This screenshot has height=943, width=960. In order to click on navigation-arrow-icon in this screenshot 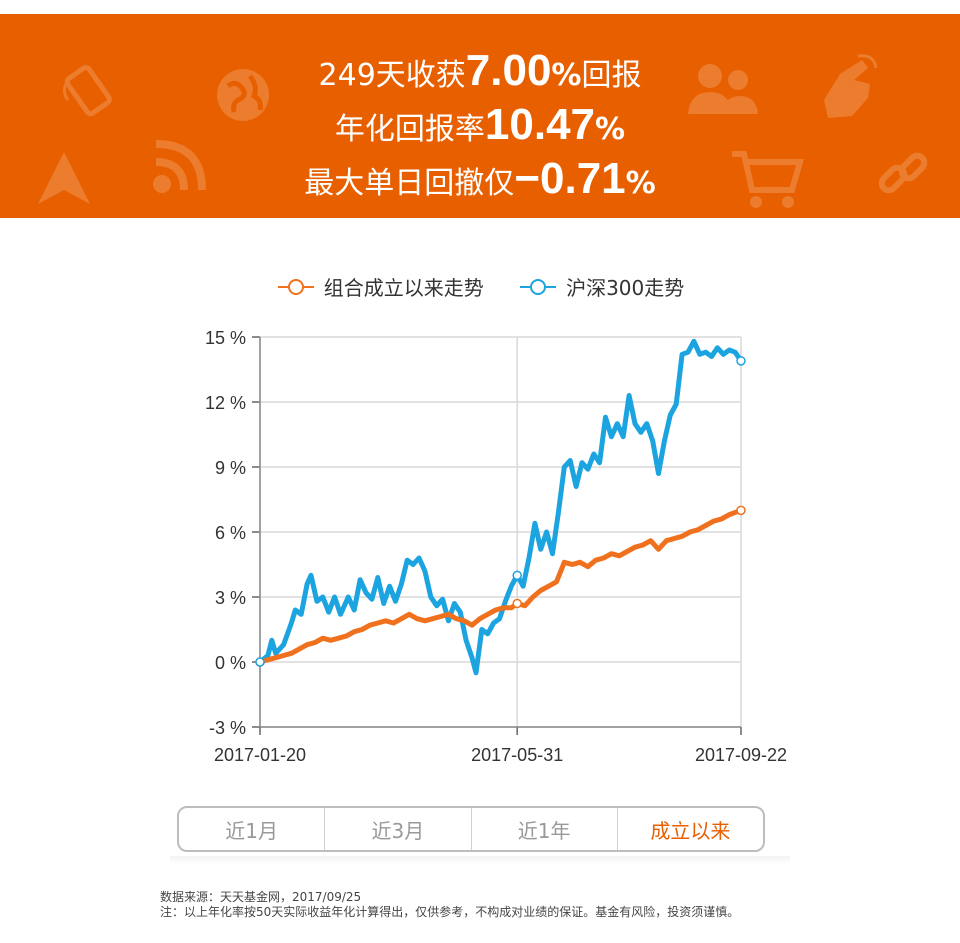, I will do `click(64, 178)`.